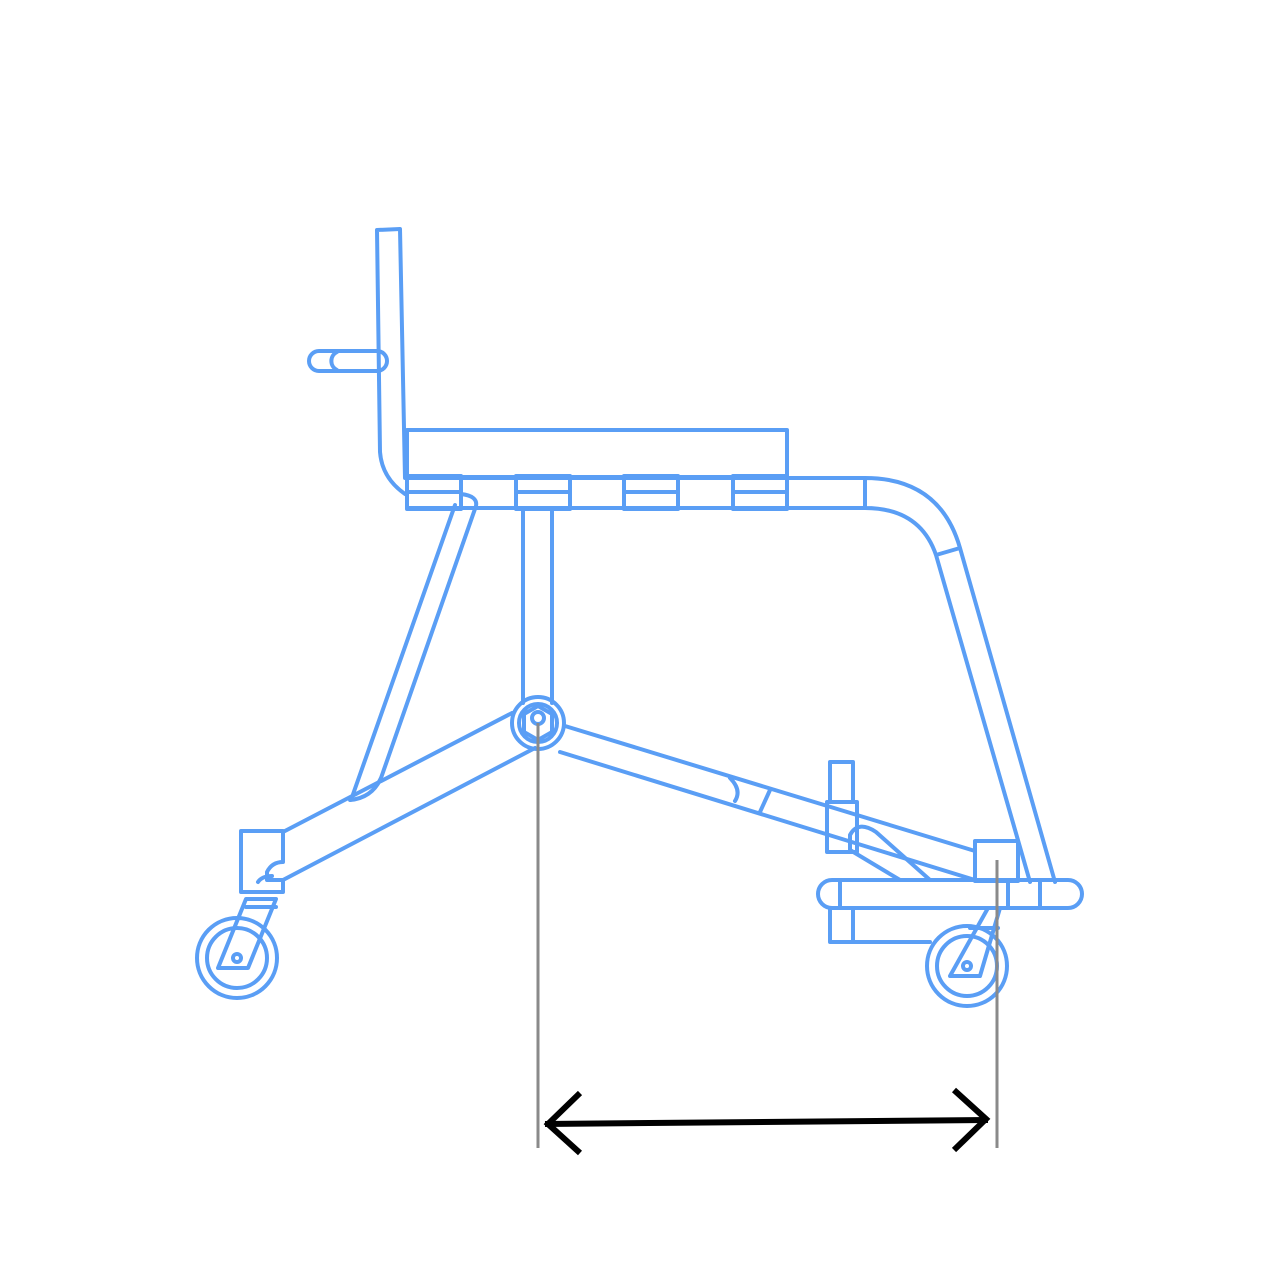  I want to click on rear-wheel-rim, so click(237, 958).